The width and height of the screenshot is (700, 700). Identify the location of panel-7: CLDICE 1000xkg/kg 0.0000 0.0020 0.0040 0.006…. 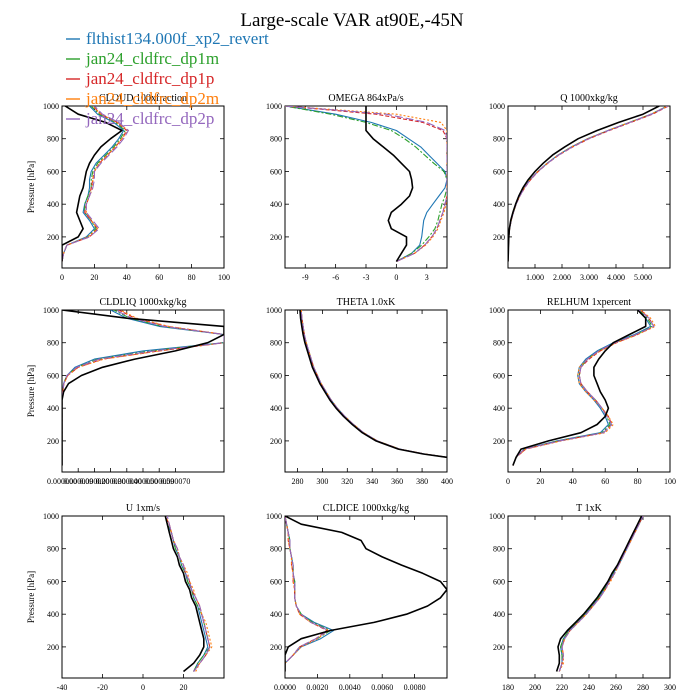
(357, 597).